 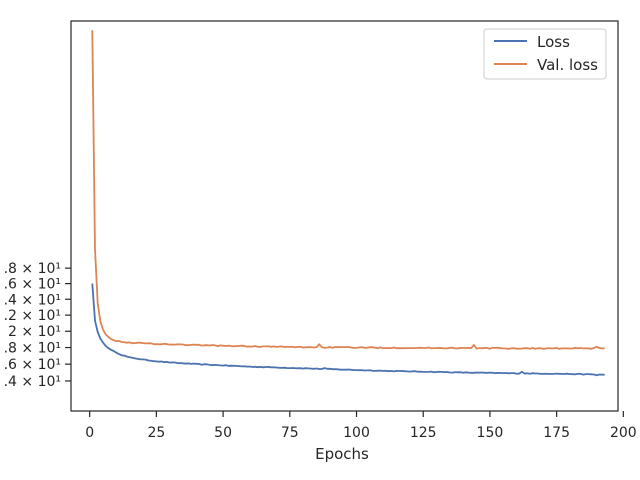 I want to click on legend-label-val-loss: Val. loss, so click(x=567, y=65).